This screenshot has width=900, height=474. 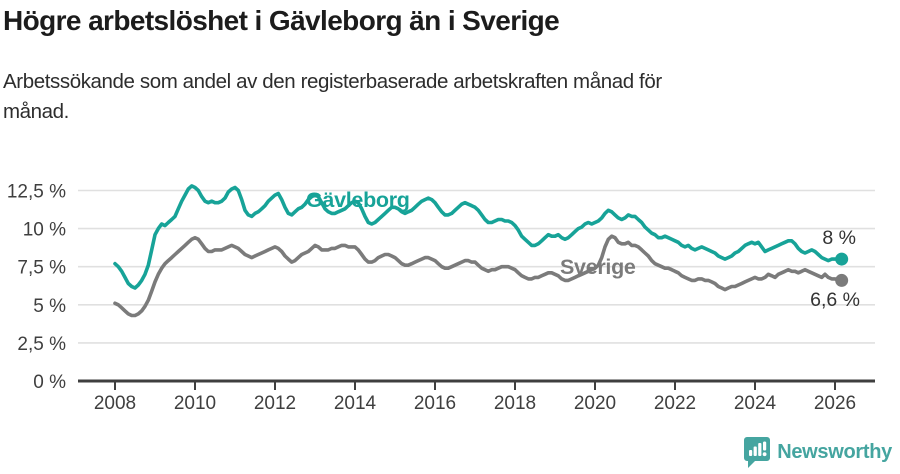 What do you see at coordinates (595, 403) in the screenshot?
I see `x-axis-tick-label: 2020` at bounding box center [595, 403].